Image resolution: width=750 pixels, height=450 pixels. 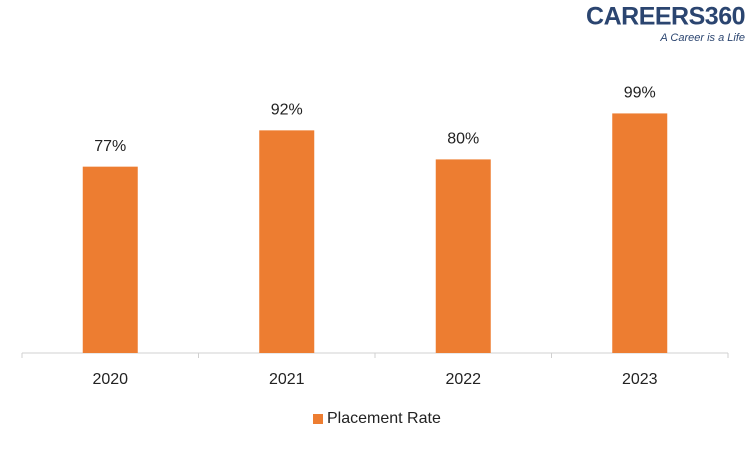 I want to click on logo-tagline: A Career is a Life, so click(x=702, y=38).